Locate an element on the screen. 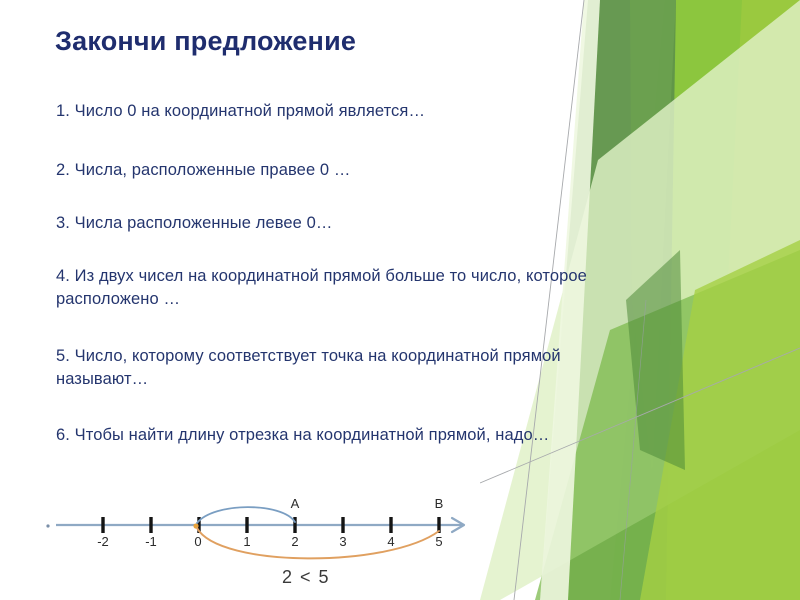  axis-arrow-icon is located at coordinates (458, 525).